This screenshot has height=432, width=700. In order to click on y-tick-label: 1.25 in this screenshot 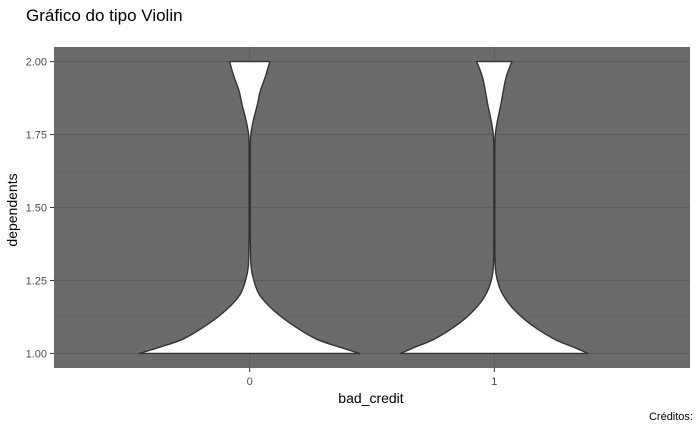, I will do `click(36, 281)`.